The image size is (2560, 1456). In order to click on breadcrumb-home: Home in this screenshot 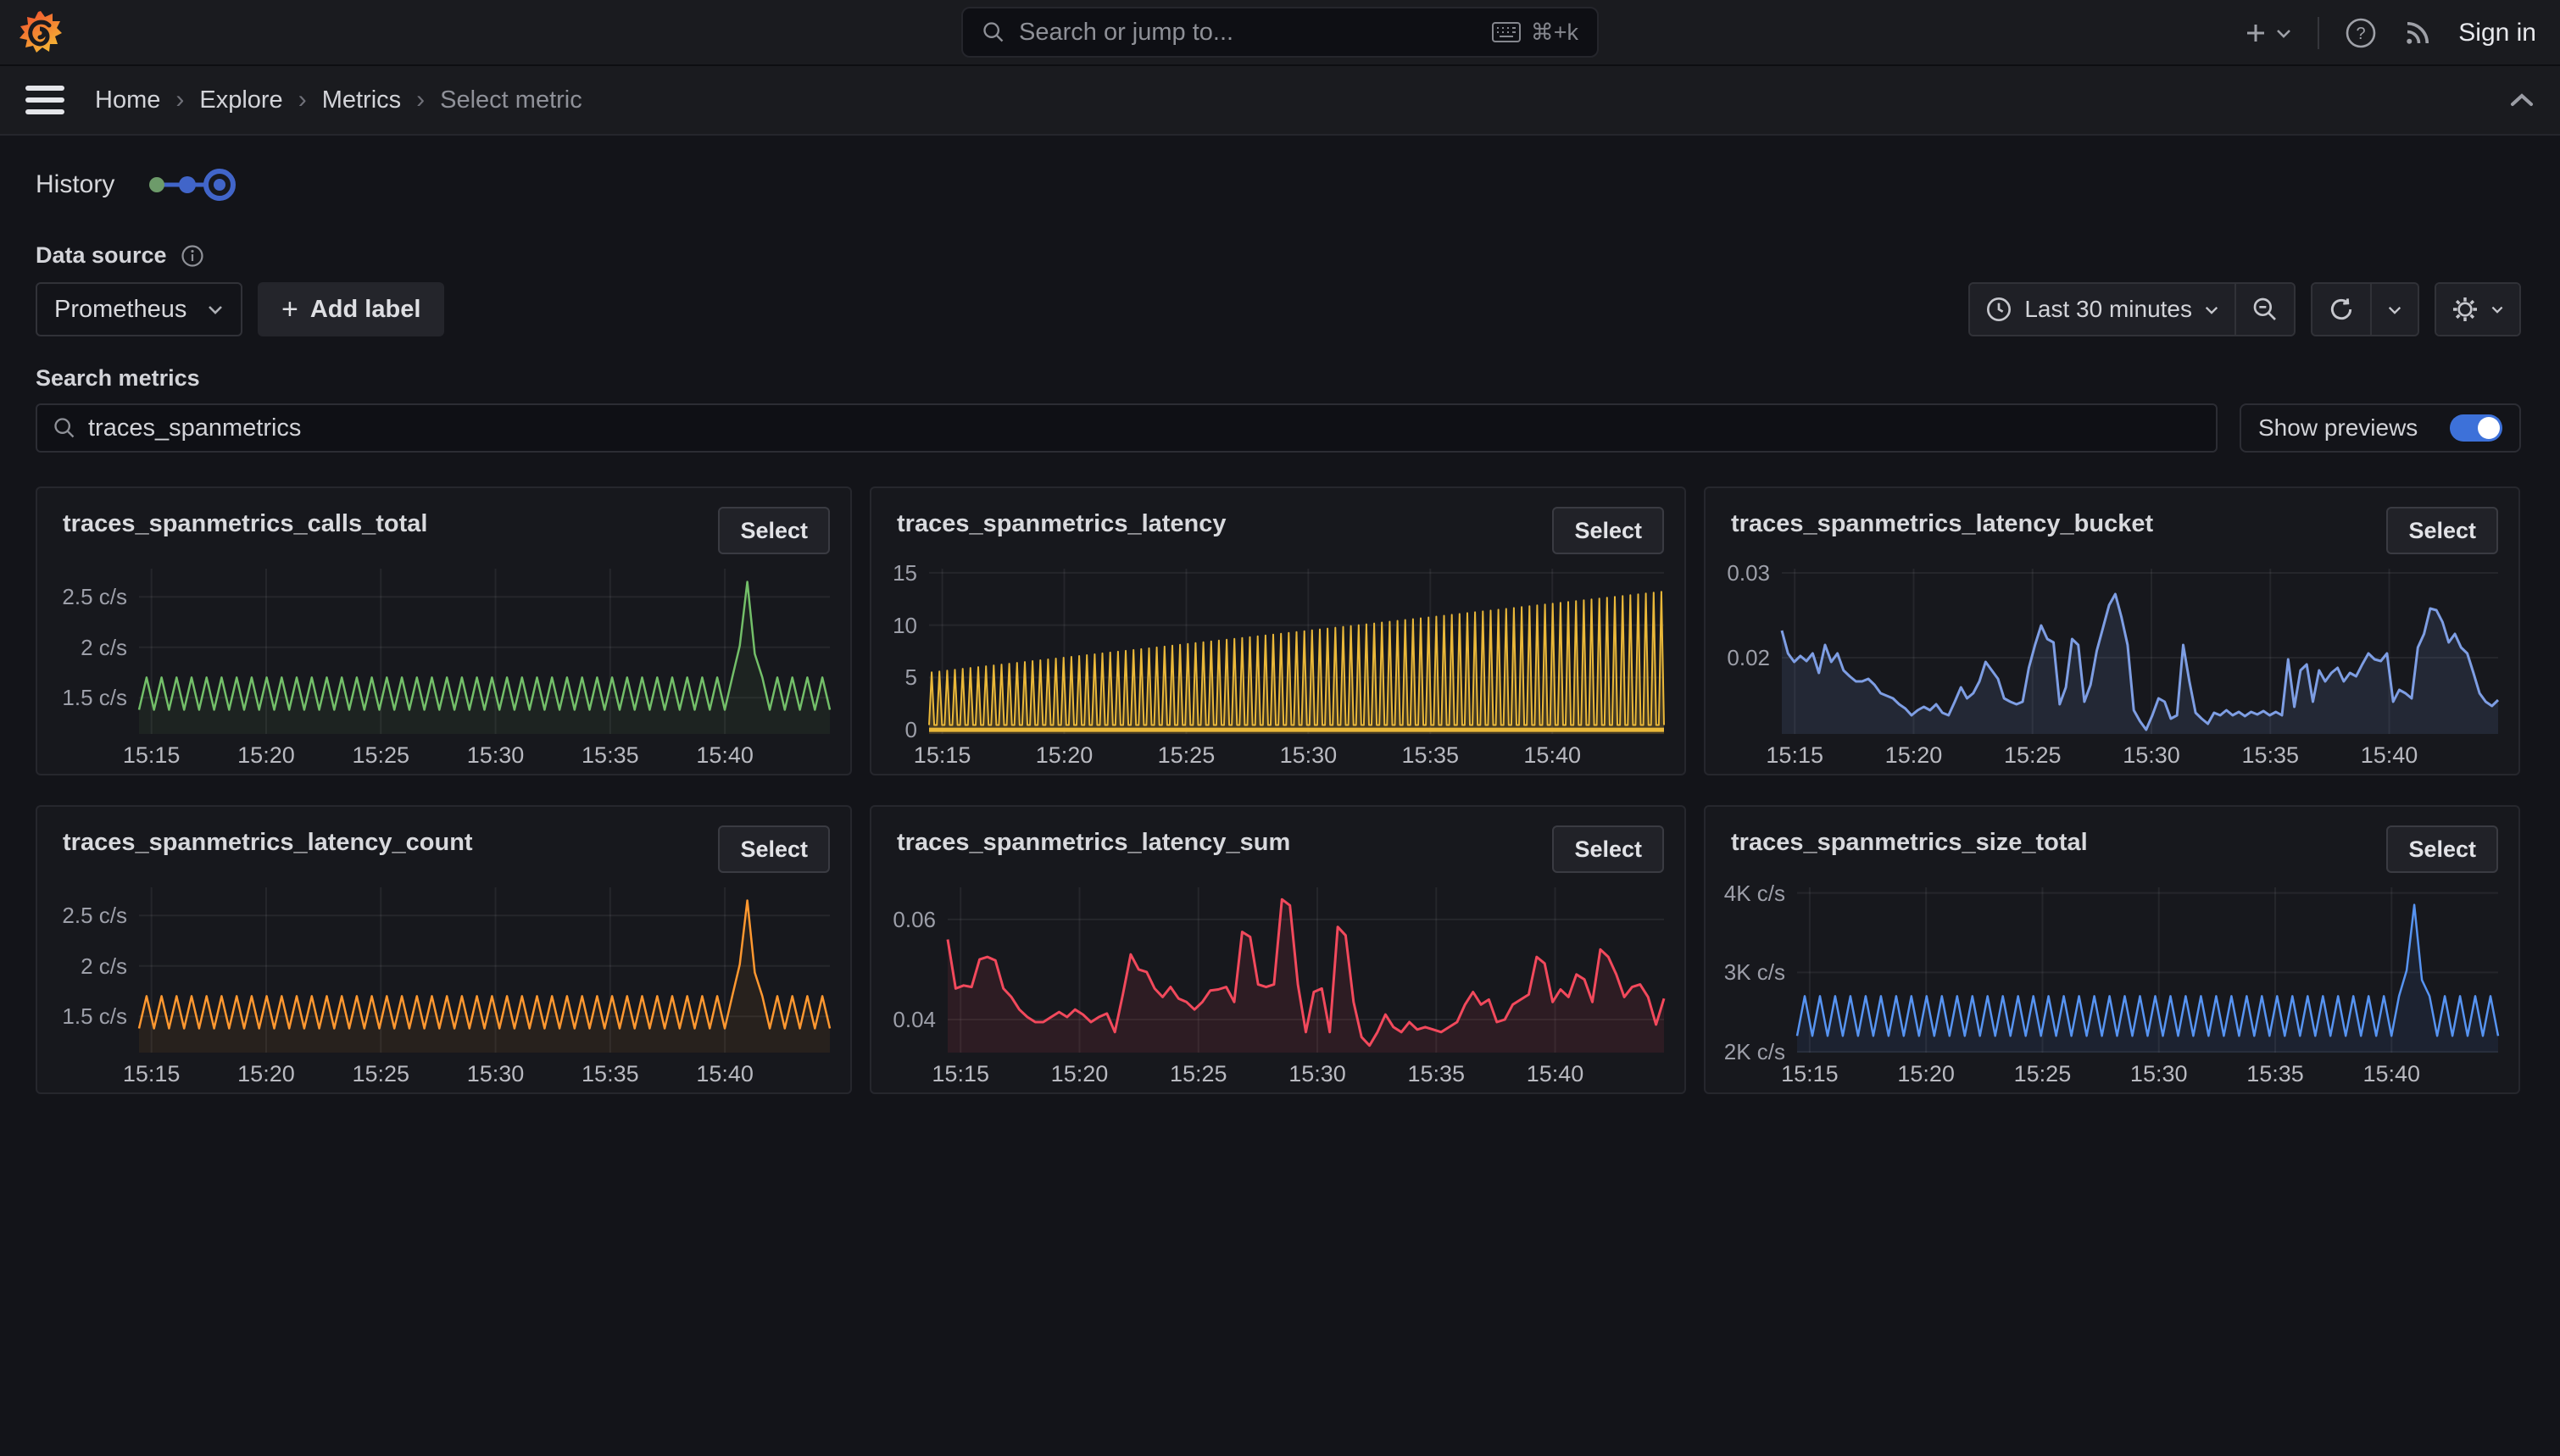, I will do `click(128, 100)`.